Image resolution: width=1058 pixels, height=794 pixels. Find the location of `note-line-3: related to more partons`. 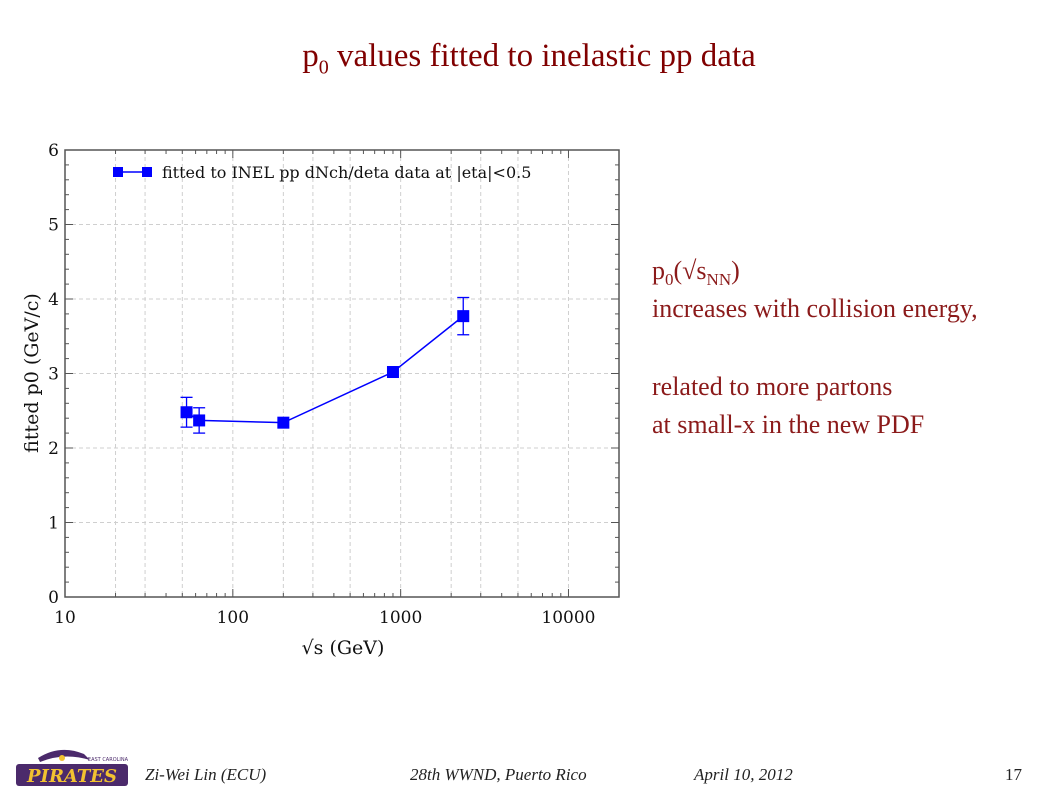

note-line-3: related to more partons is located at coordinates (772, 386).